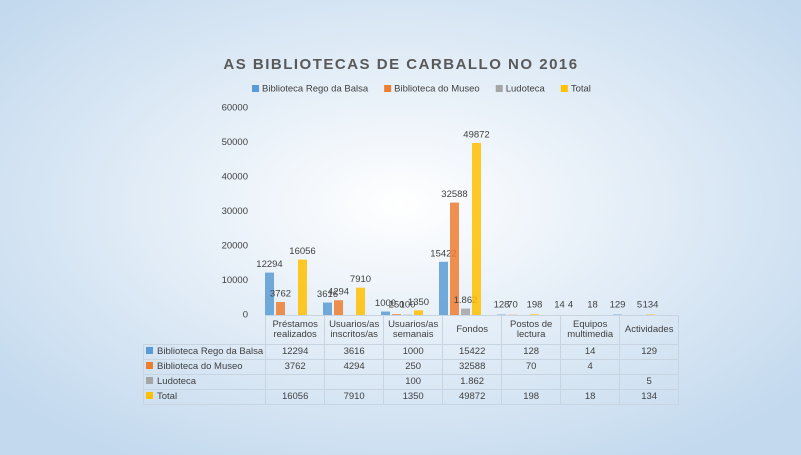  What do you see at coordinates (235, 142) in the screenshot?
I see `y-tick-label: 50000` at bounding box center [235, 142].